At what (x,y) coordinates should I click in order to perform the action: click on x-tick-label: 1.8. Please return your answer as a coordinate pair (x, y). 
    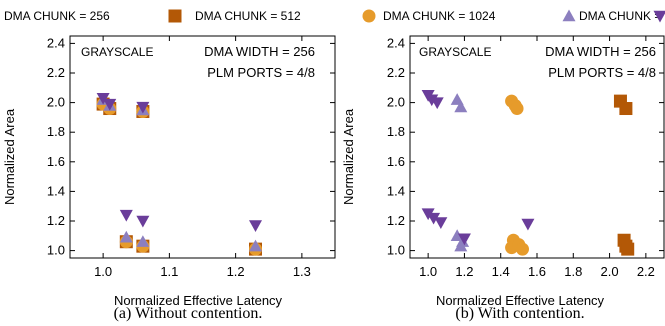
    Looking at the image, I should click on (573, 271).